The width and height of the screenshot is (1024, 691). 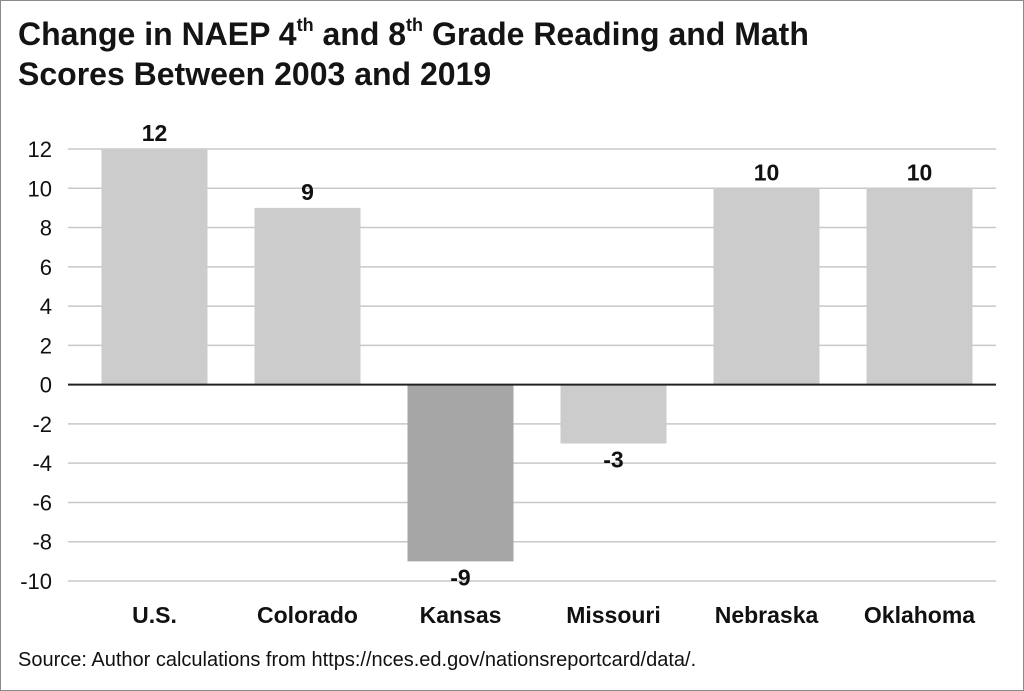 I want to click on x-category-label: Nebraska, so click(x=767, y=615).